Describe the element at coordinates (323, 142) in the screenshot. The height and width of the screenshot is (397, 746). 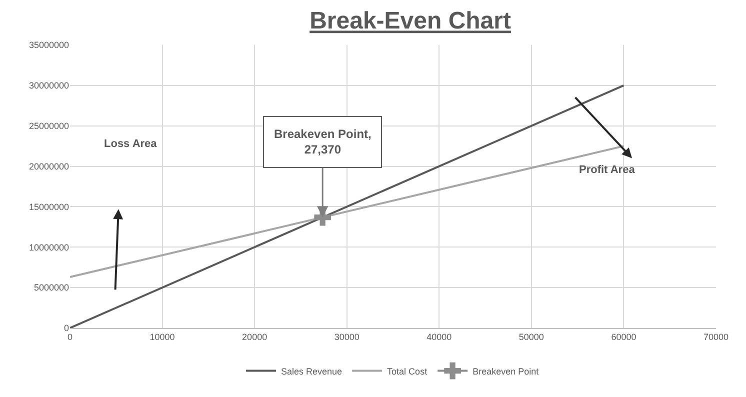
I see `annotation: Breakeven Point, 27,370` at that location.